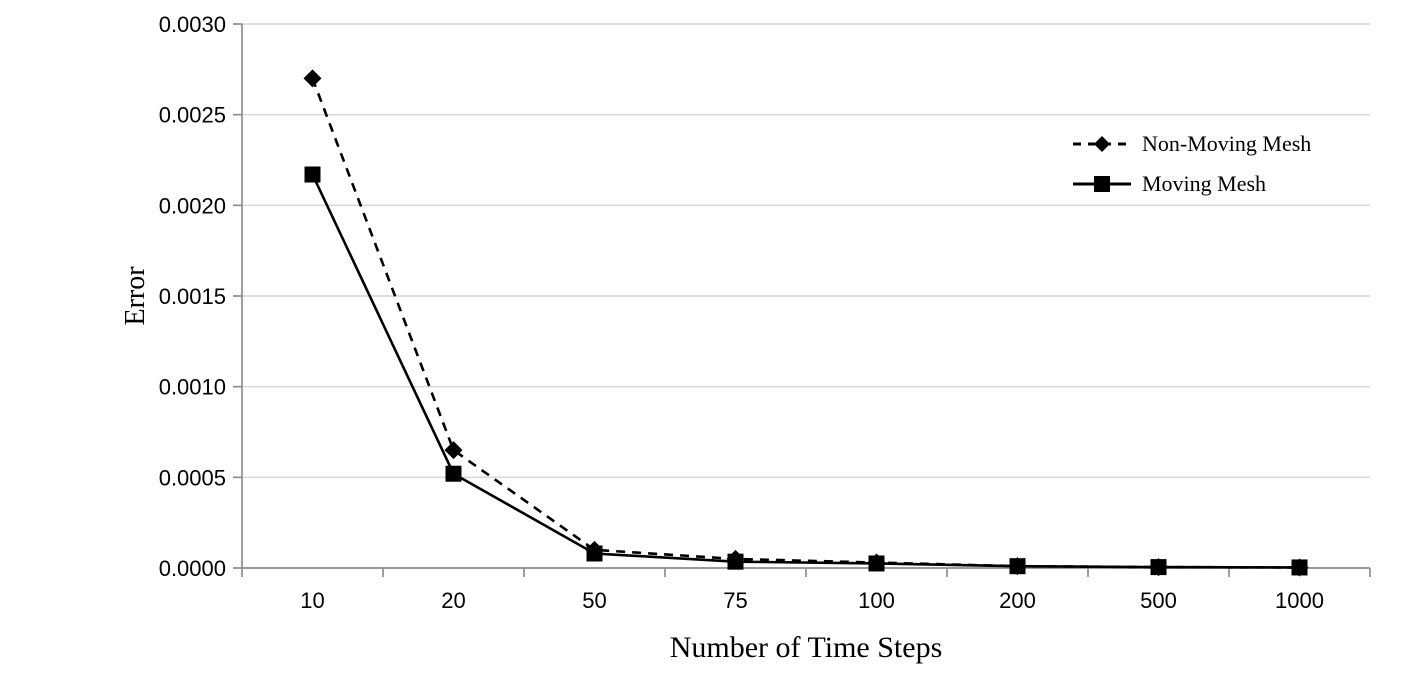  I want to click on y-tick-label: 0.0010, so click(192, 387).